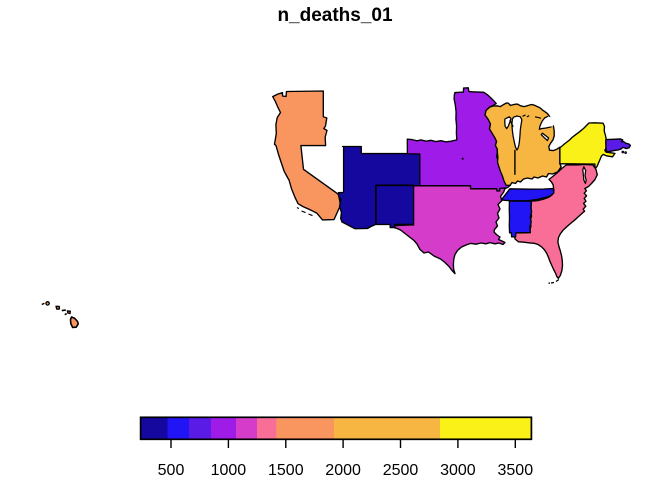  What do you see at coordinates (516, 470) in the screenshot?
I see `svg-text: 3500` at bounding box center [516, 470].